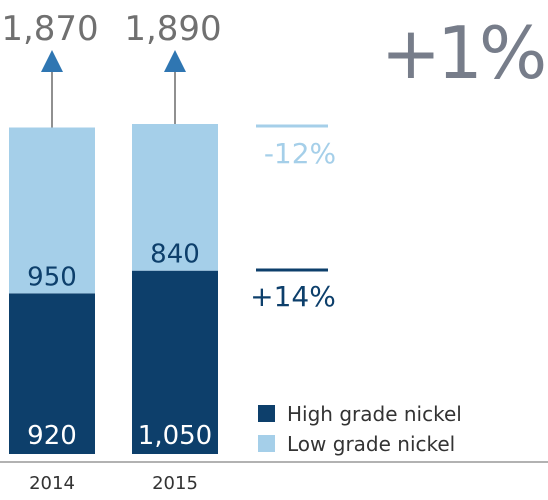  Describe the element at coordinates (293, 296) in the screenshot. I see `high-grade-change-label: +14%` at that location.